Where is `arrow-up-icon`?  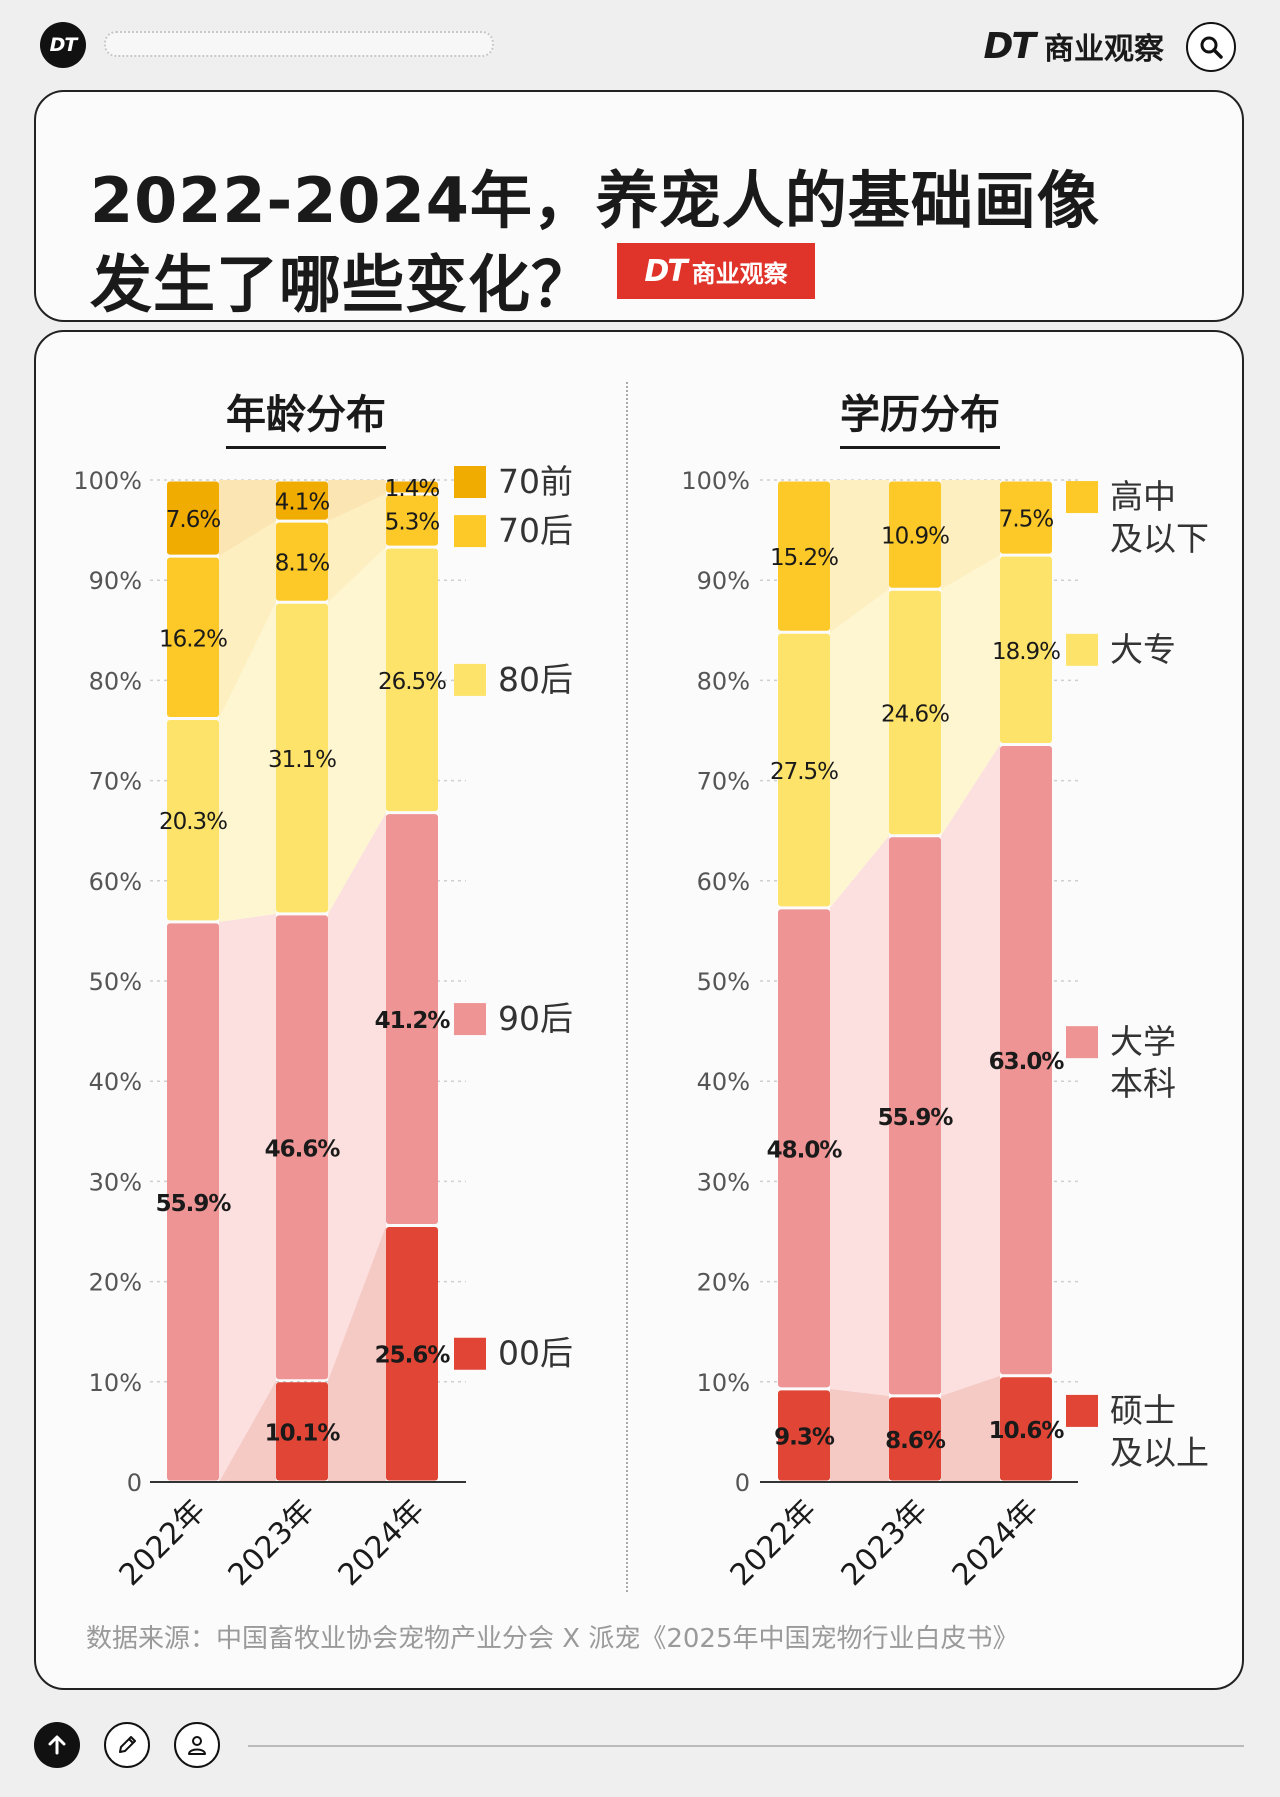
arrow-up-icon is located at coordinates (57, 1745).